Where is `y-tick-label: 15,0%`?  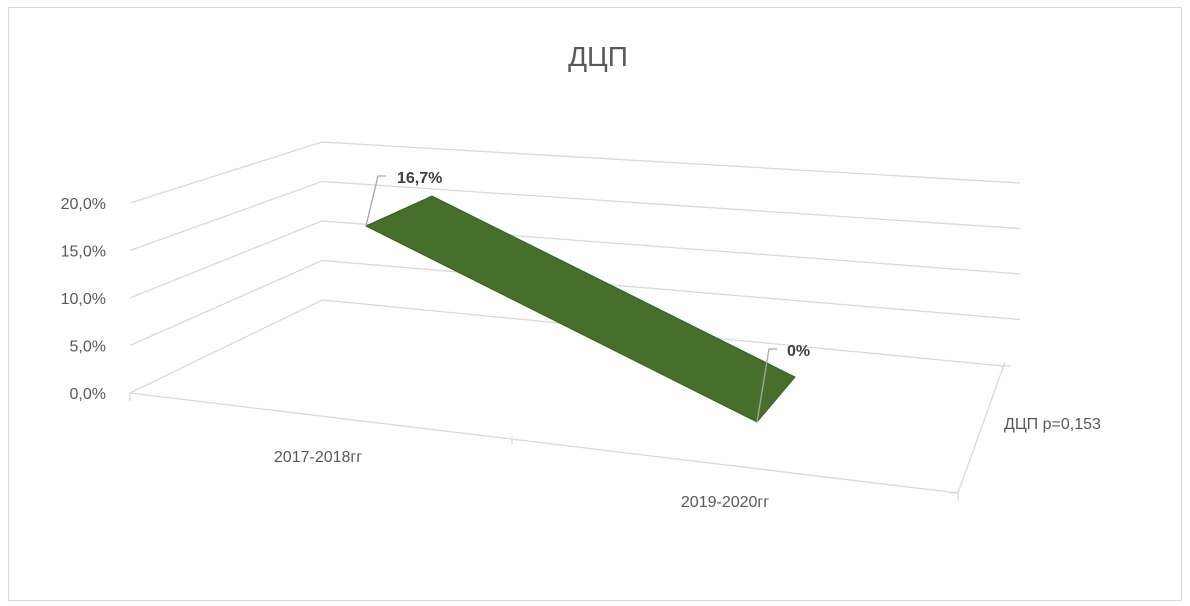
y-tick-label: 15,0% is located at coordinates (83, 252).